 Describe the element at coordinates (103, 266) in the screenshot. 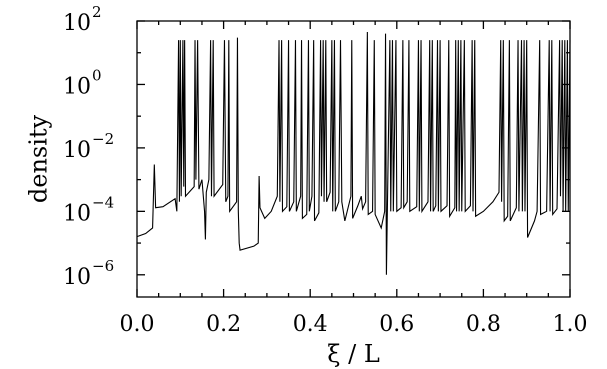

I see `y-tick-exponent: −6` at that location.